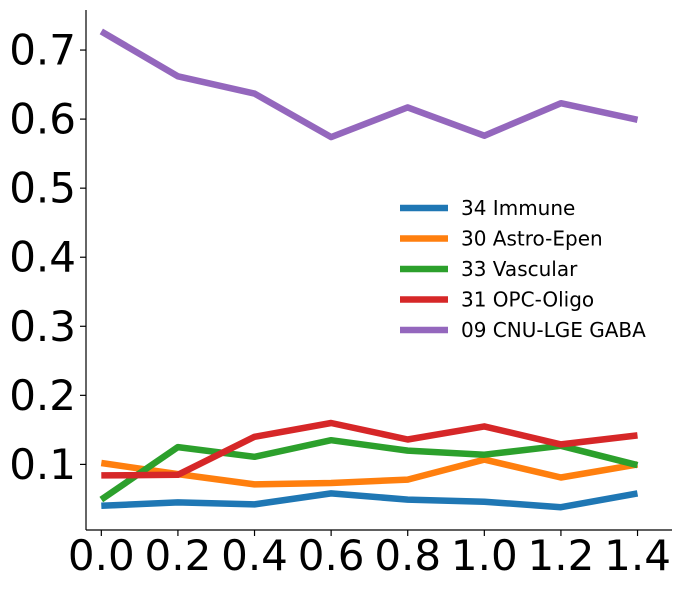 This screenshot has height=594, width=688. What do you see at coordinates (331, 555) in the screenshot?
I see `x-tick-label: 0.6` at bounding box center [331, 555].